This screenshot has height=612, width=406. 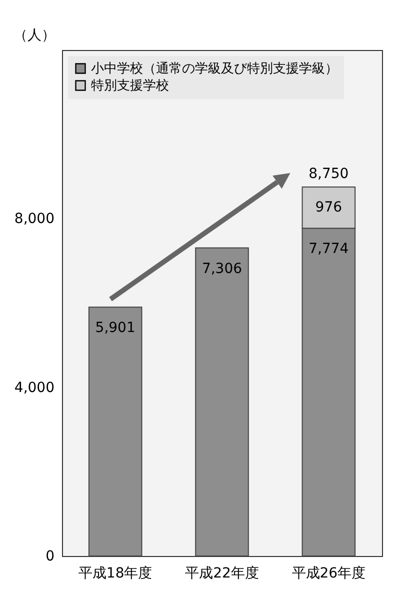 What do you see at coordinates (115, 328) in the screenshot?
I see `data-label: 5,901` at bounding box center [115, 328].